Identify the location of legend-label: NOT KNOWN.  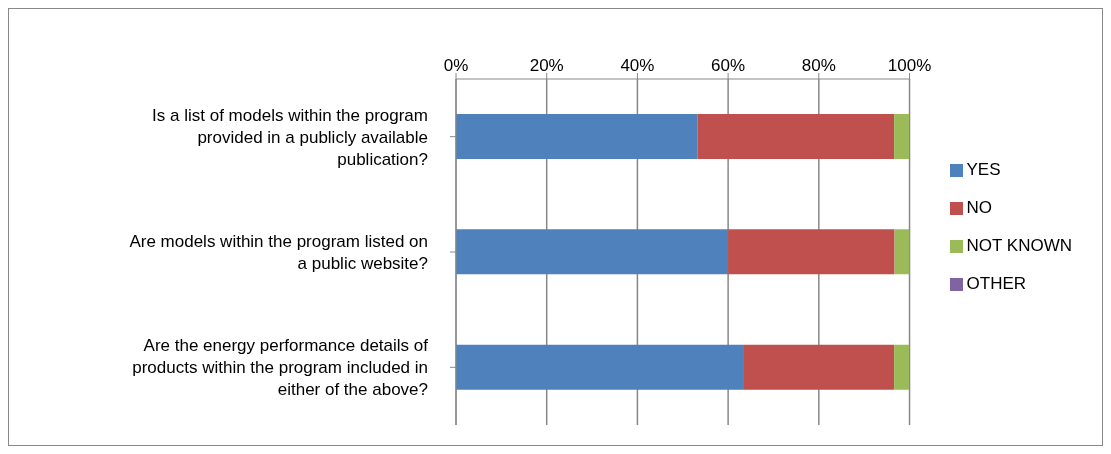
(1019, 245).